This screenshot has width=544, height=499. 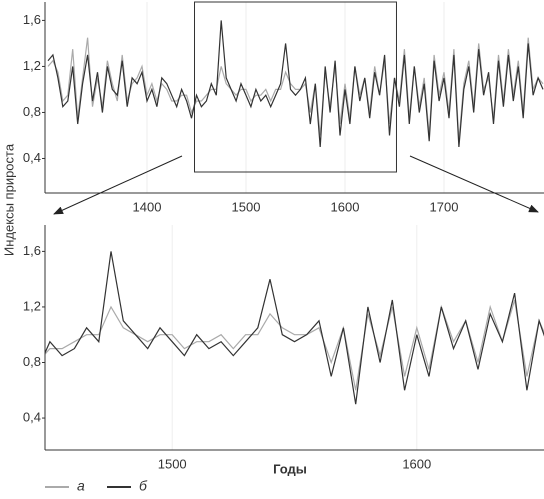 What do you see at coordinates (295, 87) in the screenshot?
I see `zoom-box` at bounding box center [295, 87].